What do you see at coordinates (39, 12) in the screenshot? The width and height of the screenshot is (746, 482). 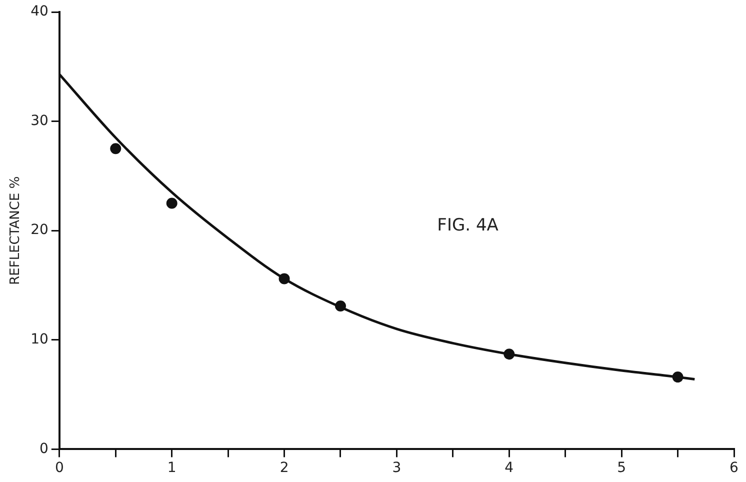 I see `y-tick-label: 40` at bounding box center [39, 12].